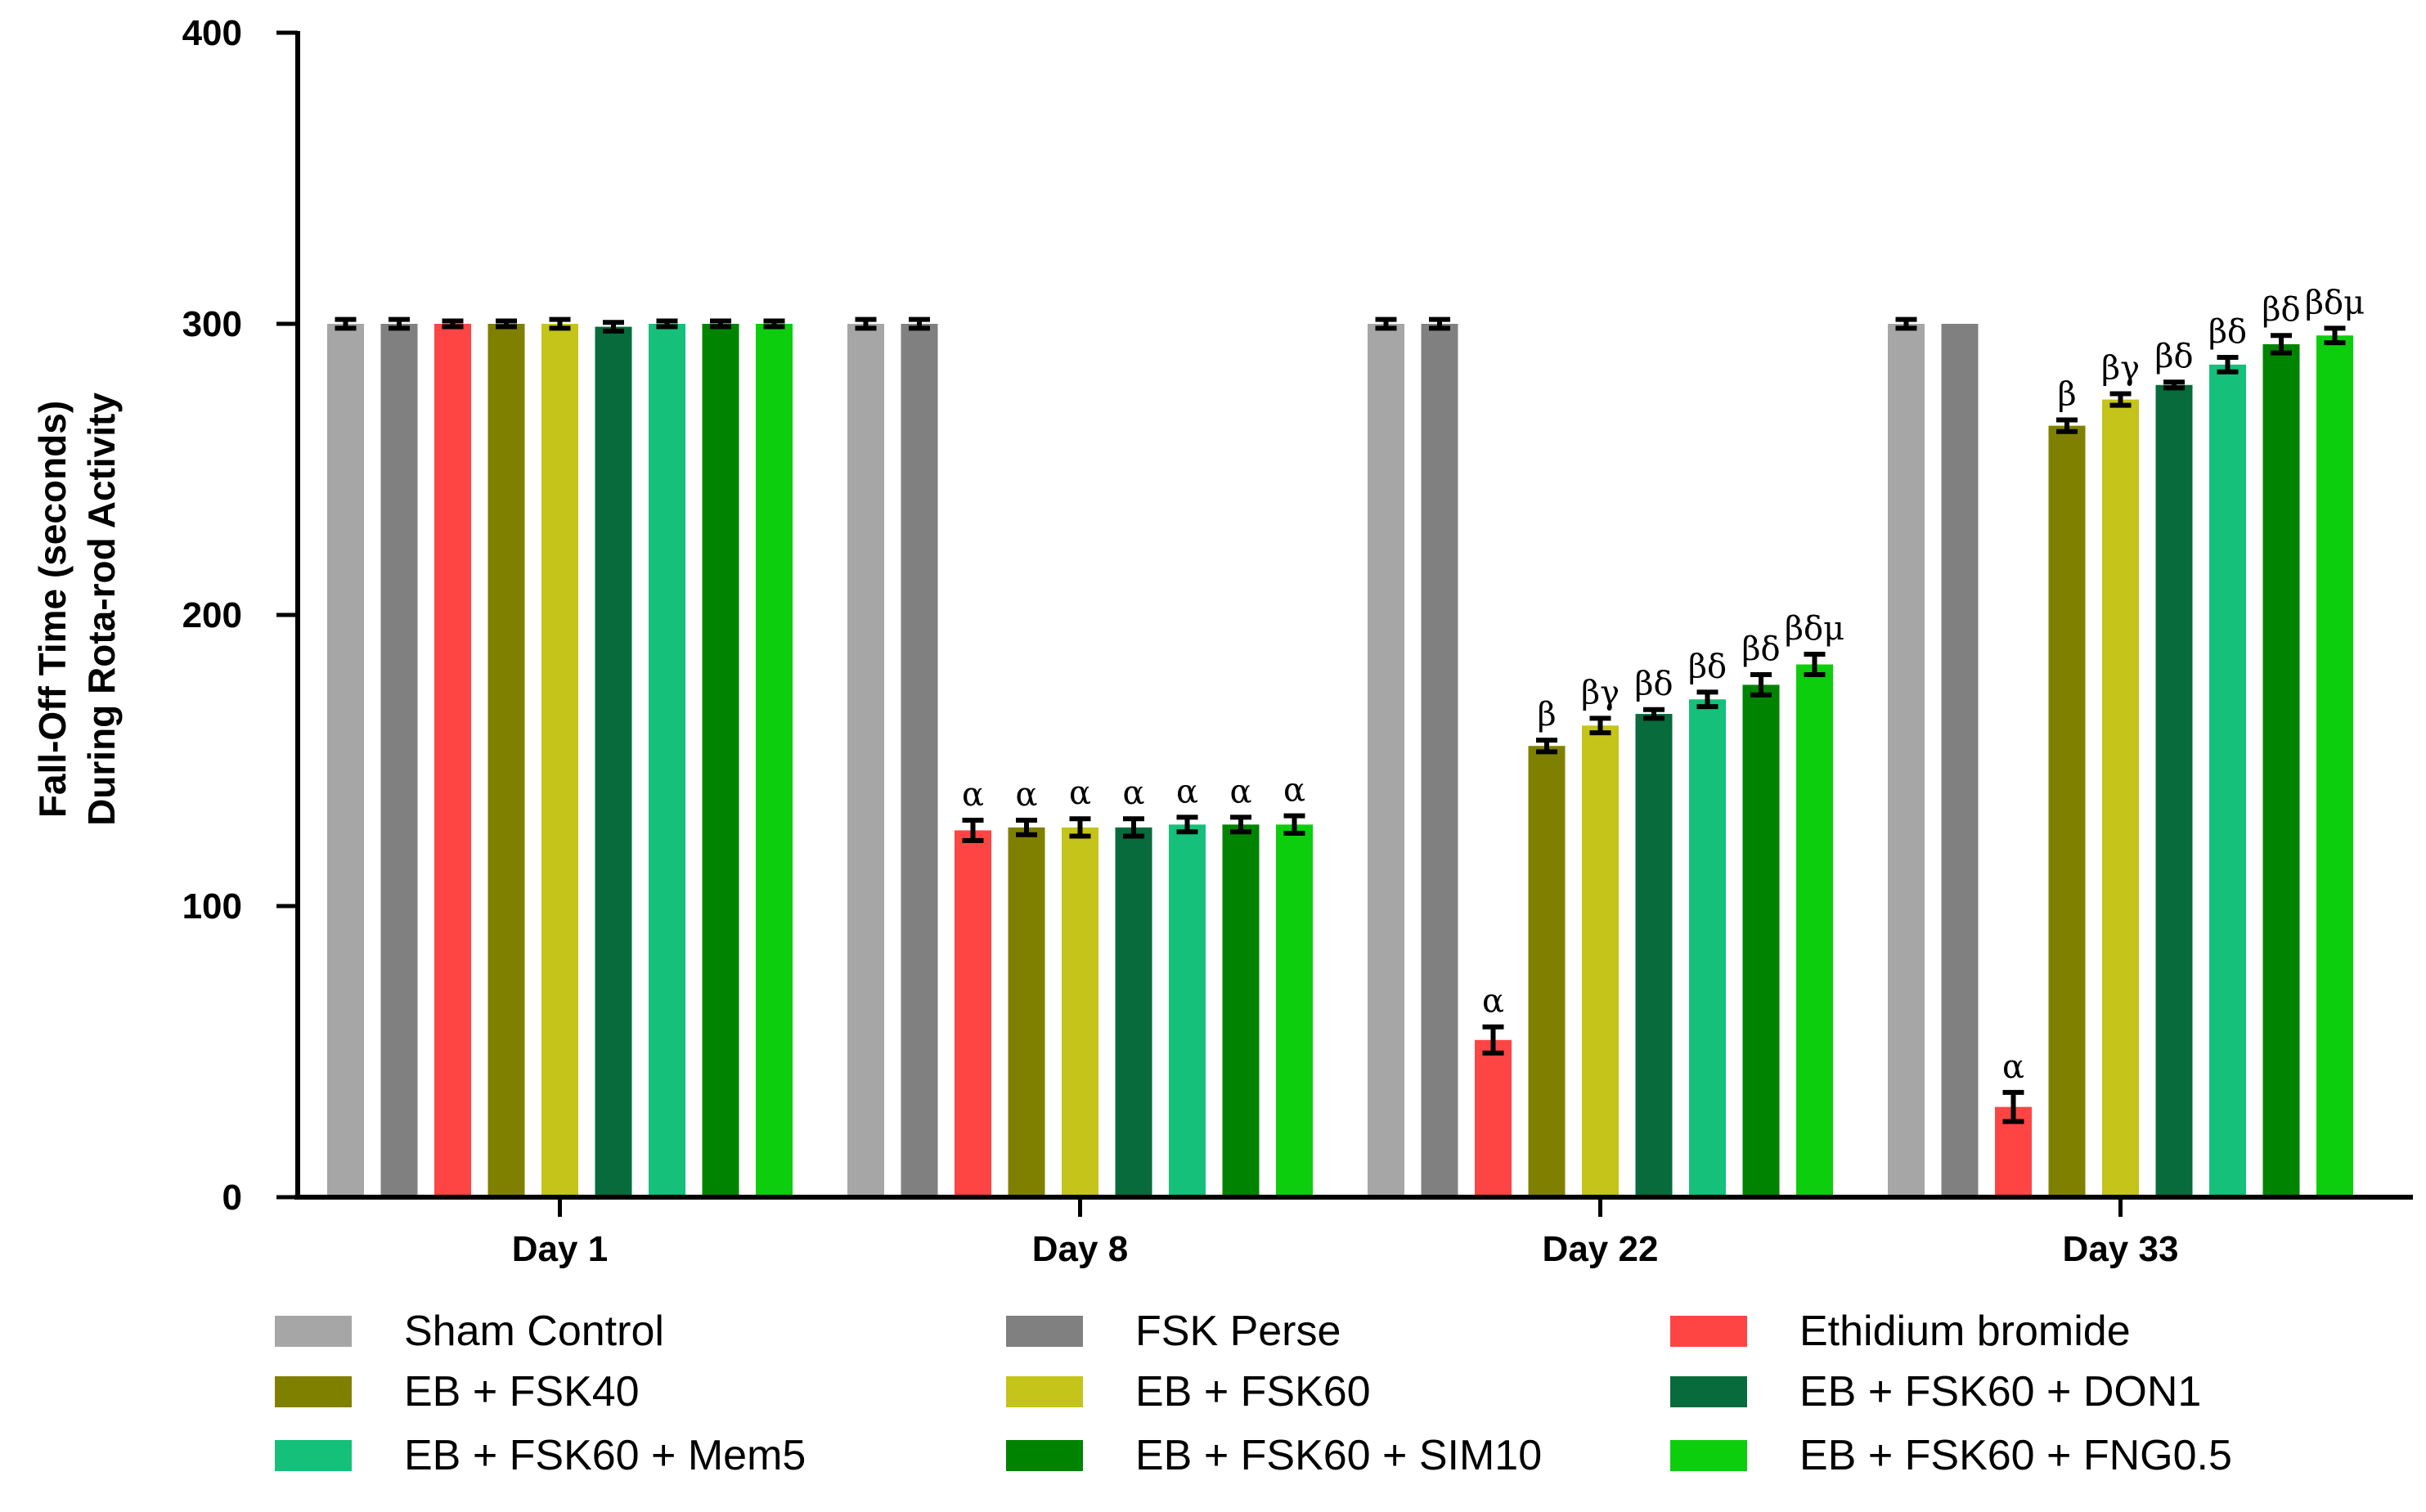  What do you see at coordinates (1253, 1392) in the screenshot?
I see `legend-label: EB + FSK60` at bounding box center [1253, 1392].